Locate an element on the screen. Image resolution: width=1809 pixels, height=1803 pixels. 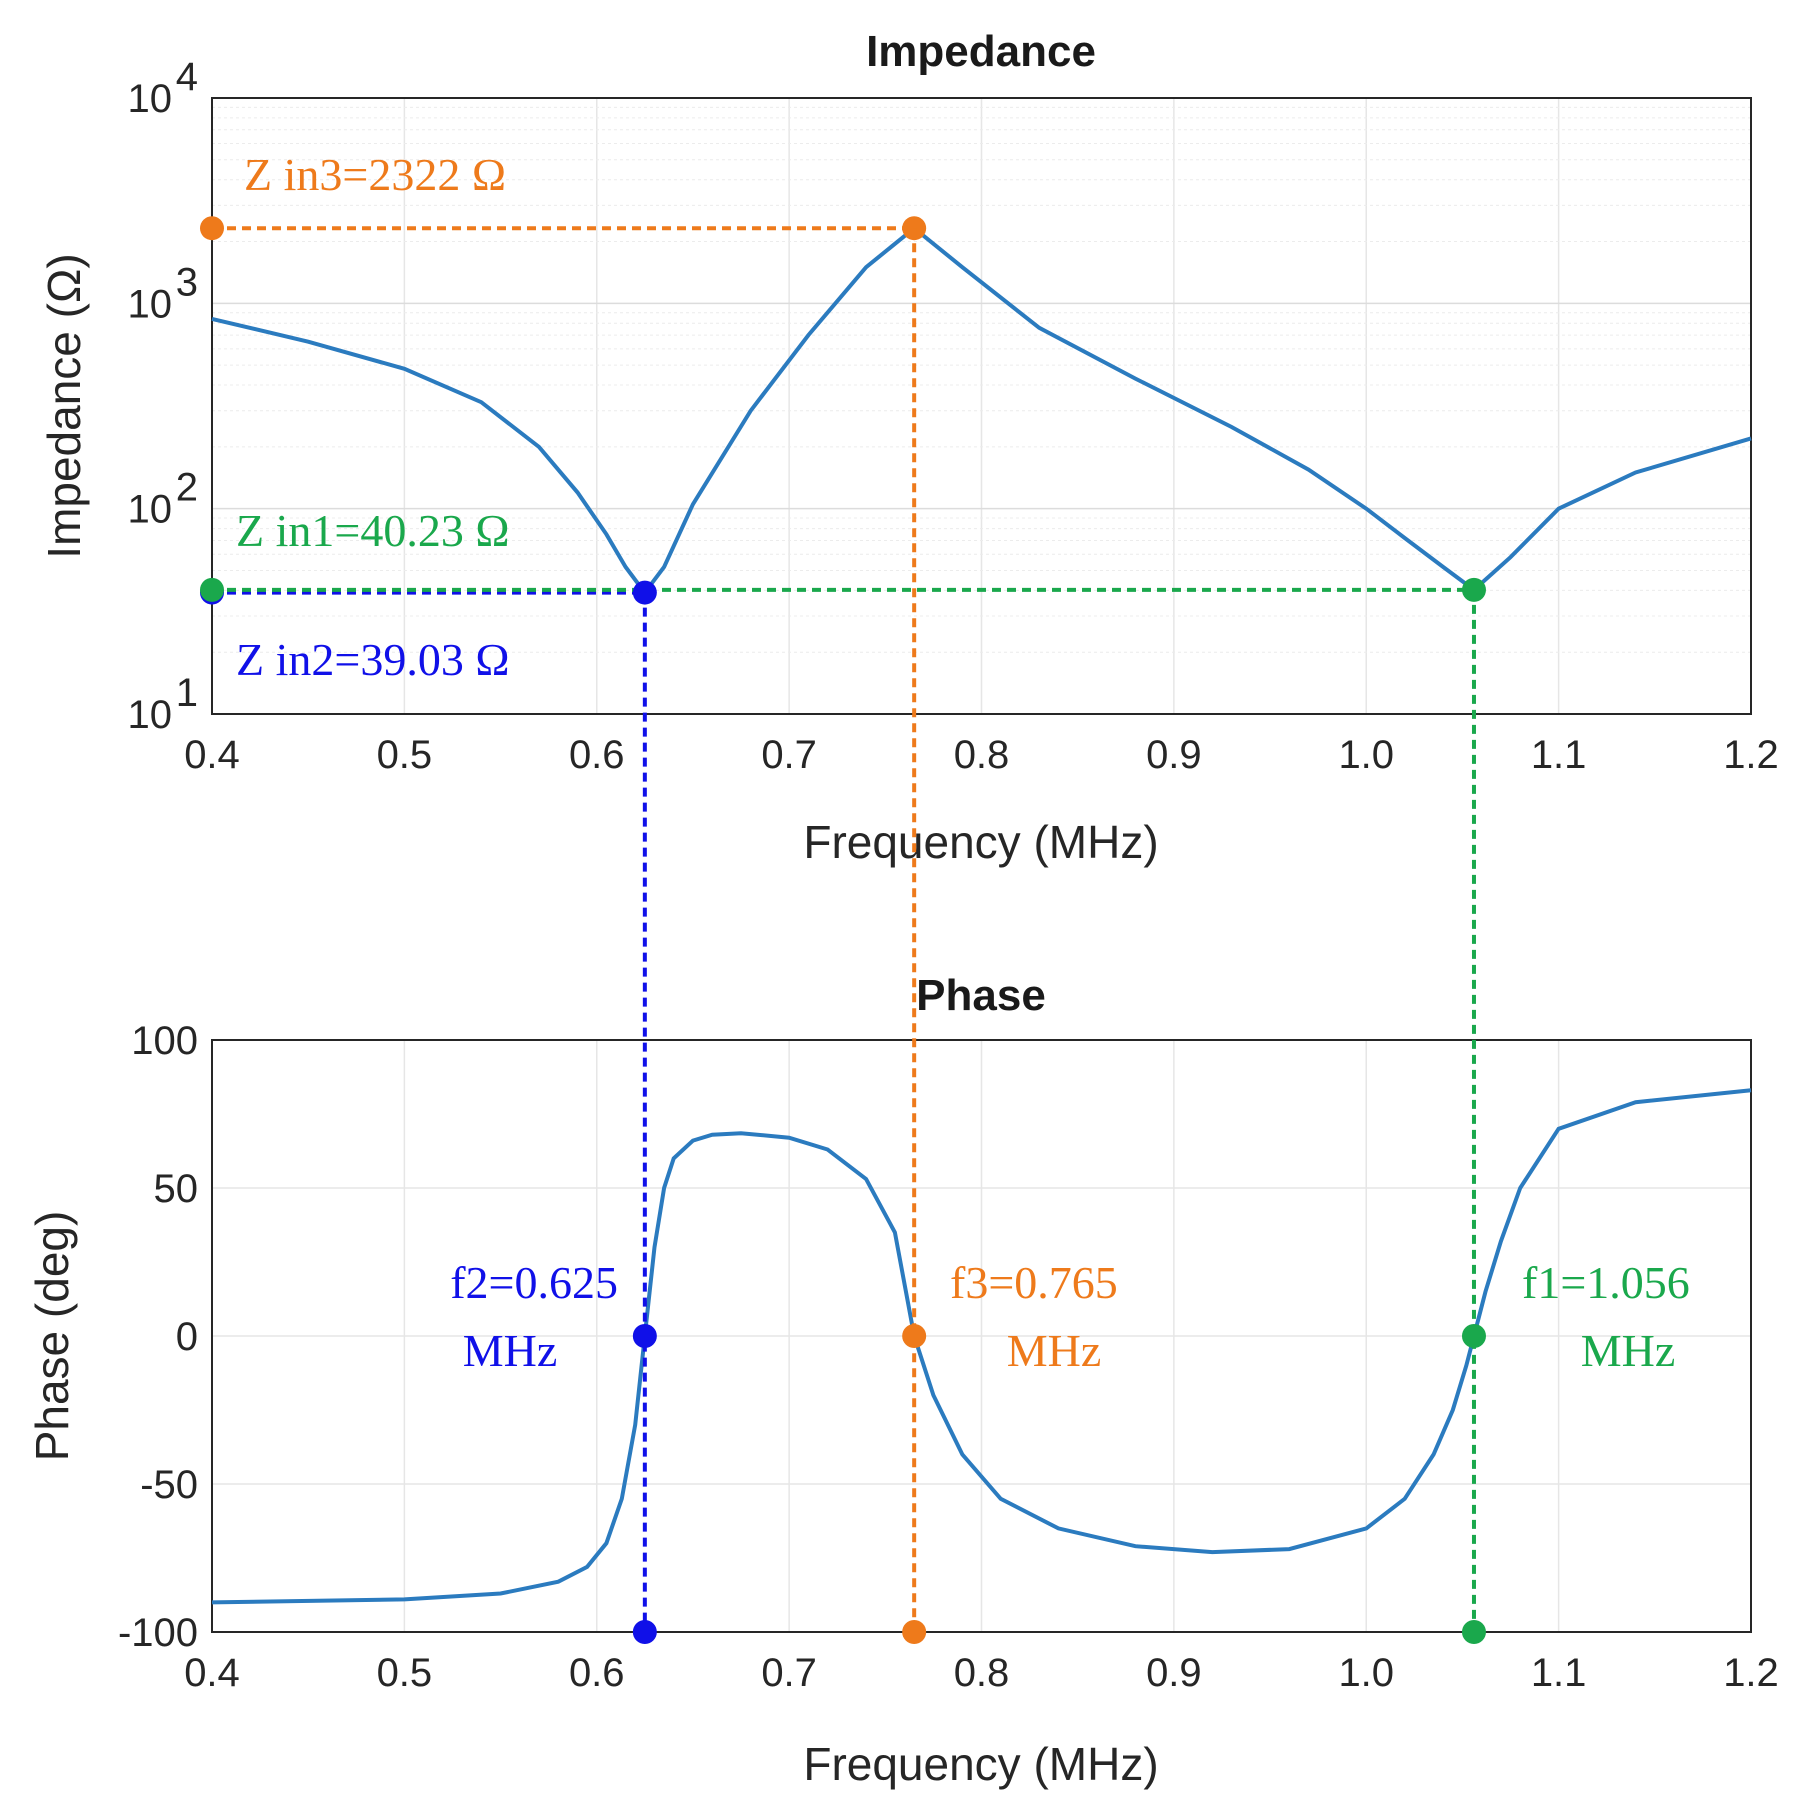
phase-y-tick-label: -50 is located at coordinates (169, 1485).